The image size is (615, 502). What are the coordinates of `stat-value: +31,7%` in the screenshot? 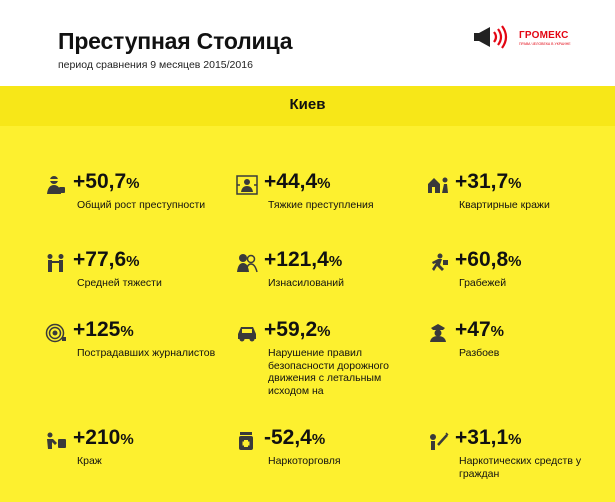 It's located at (488, 181).